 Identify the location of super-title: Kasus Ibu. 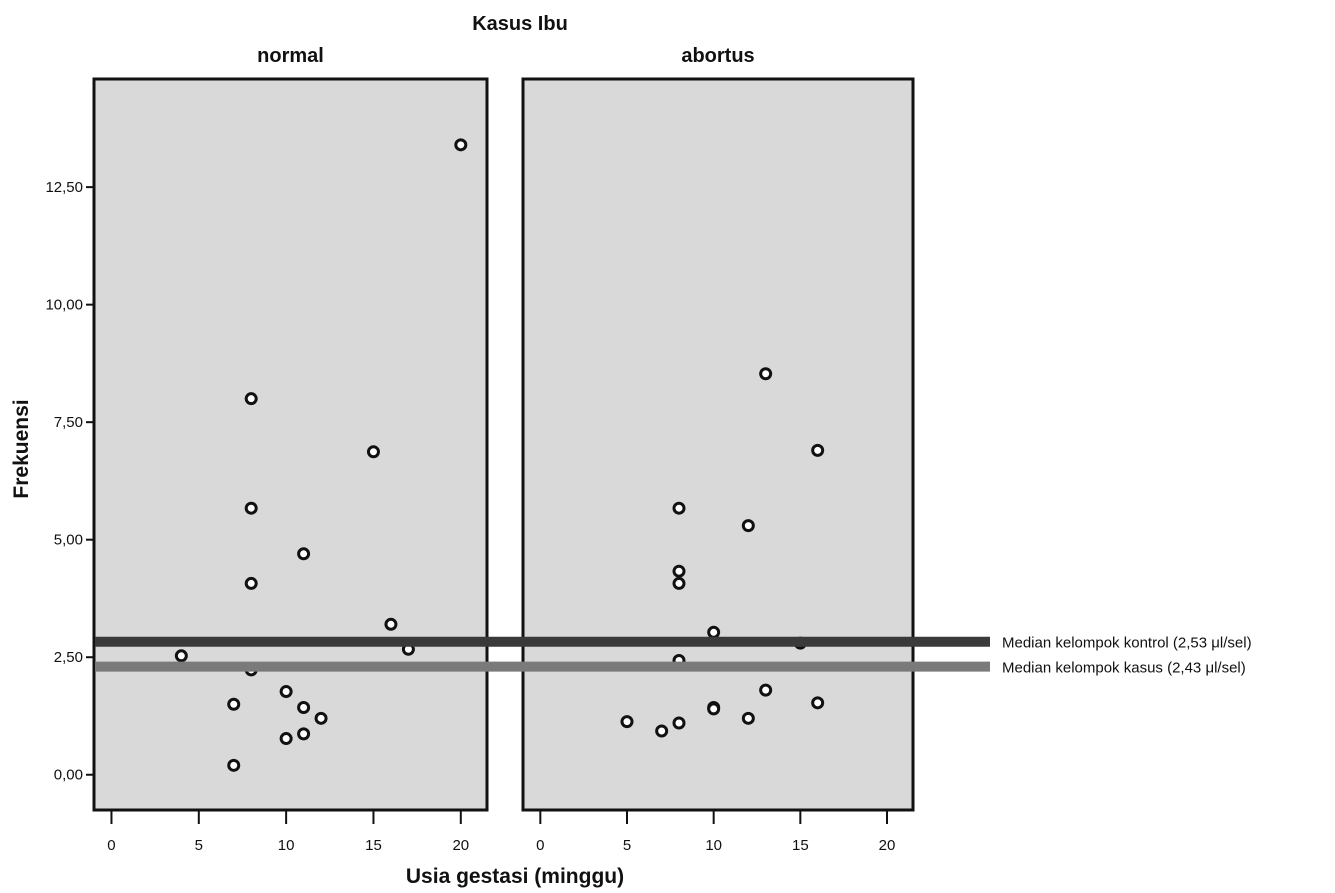
(520, 24).